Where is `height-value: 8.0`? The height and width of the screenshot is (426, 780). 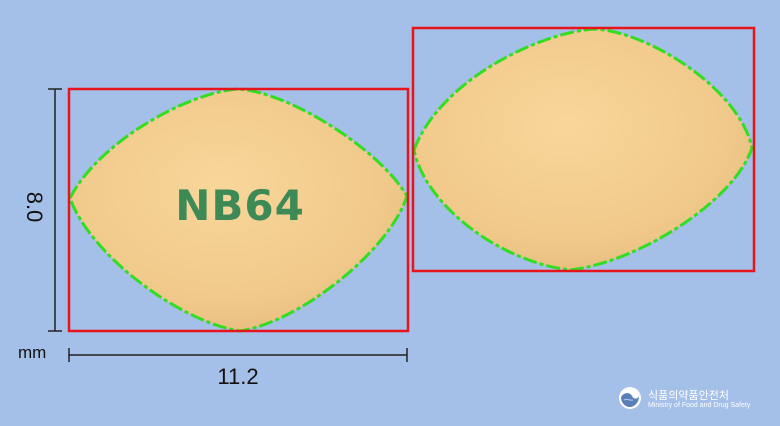
height-value: 8.0 is located at coordinates (34, 207).